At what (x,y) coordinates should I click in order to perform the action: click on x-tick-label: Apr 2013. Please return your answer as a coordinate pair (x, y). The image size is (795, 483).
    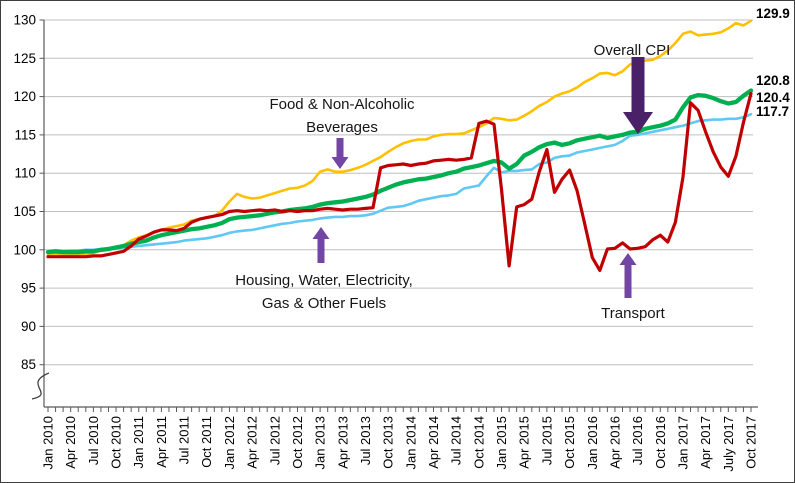
    Looking at the image, I should click on (342, 442).